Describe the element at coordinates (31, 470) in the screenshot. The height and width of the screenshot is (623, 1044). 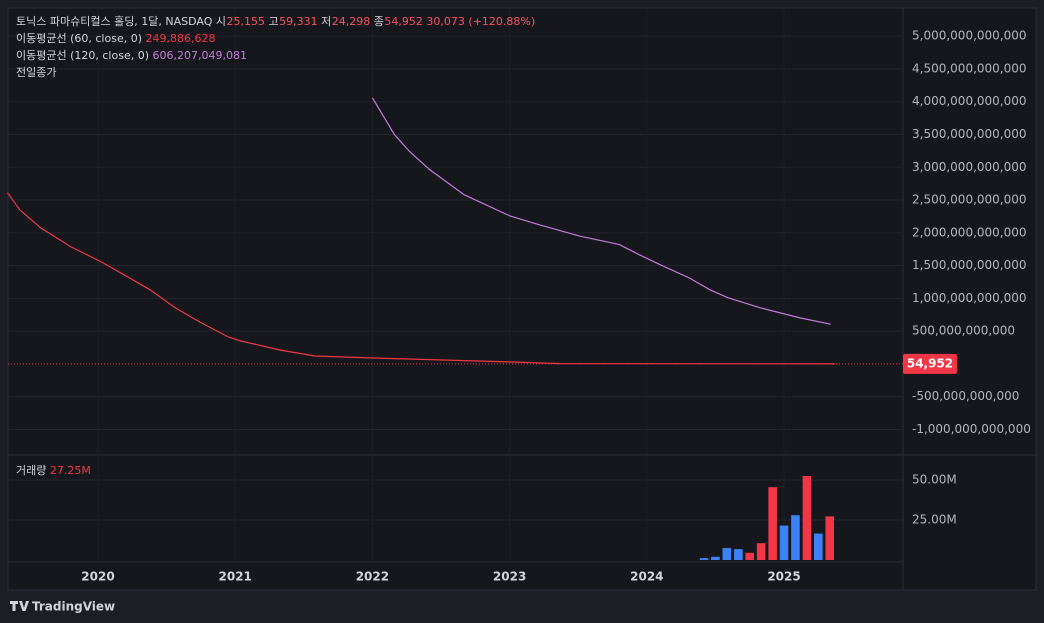
I see `volume-title: 거래량` at that location.